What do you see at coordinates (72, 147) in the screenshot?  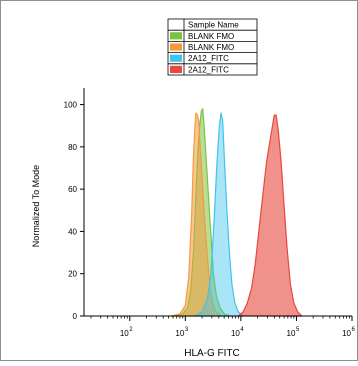 I see `y-tick-label: 80` at bounding box center [72, 147].